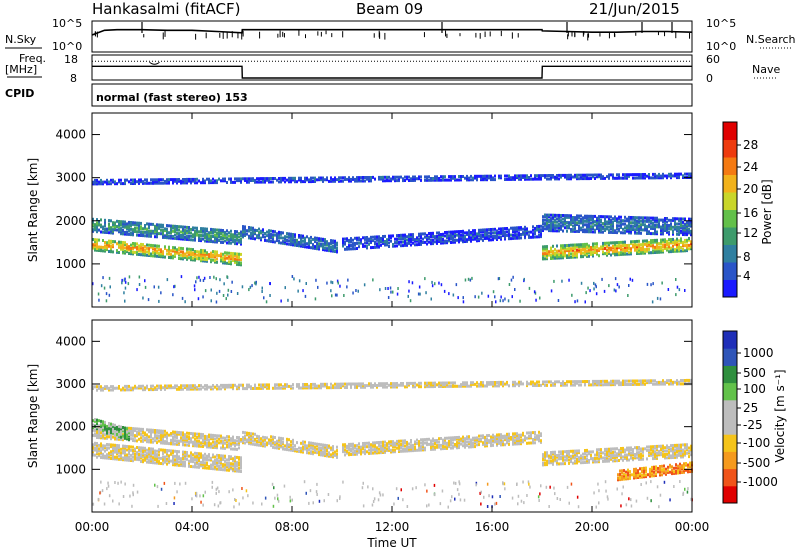 The width and height of the screenshot is (800, 554). Describe the element at coordinates (70, 264) in the screenshot. I see `ytick-label: 1000` at that location.